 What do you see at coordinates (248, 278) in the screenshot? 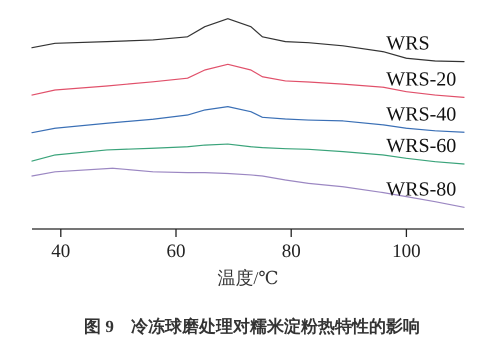
I see `x-axis-title: 温度/℃` at bounding box center [248, 278].